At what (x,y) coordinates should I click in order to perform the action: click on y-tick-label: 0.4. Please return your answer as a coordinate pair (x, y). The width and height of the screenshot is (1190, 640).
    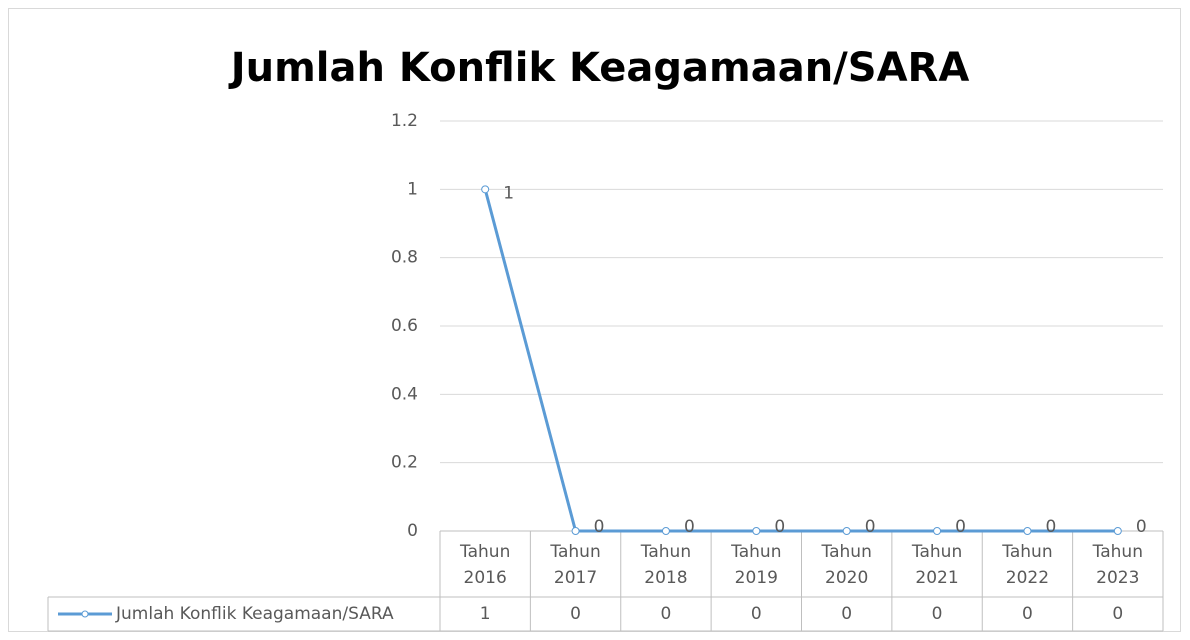
    Looking at the image, I should click on (404, 394).